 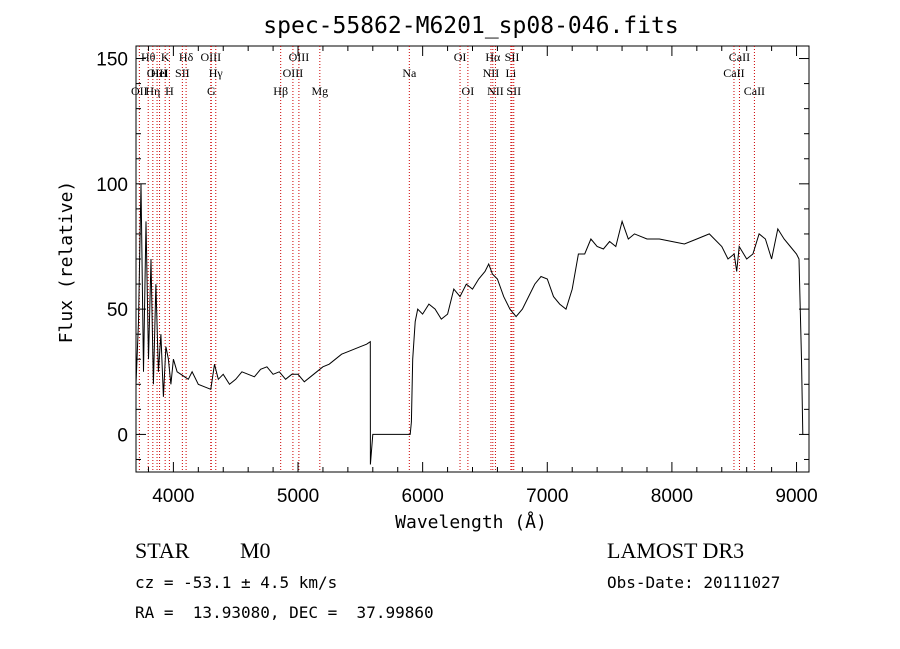 What do you see at coordinates (471, 522) in the screenshot?
I see `x-axis-title: Wavelength (Å)` at bounding box center [471, 522].